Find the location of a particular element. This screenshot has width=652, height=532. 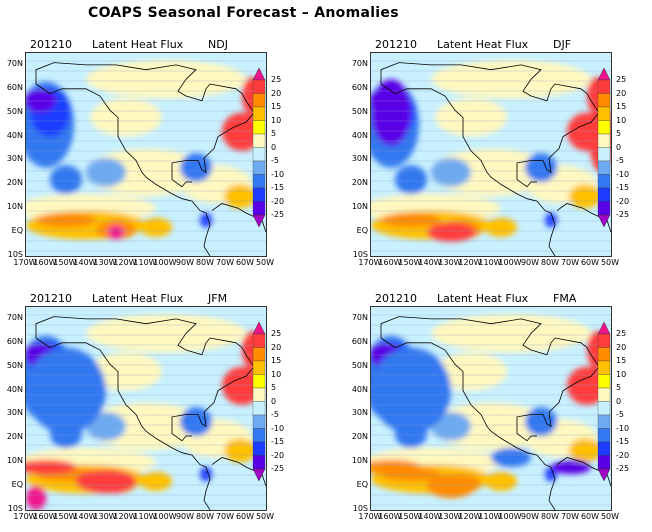

panel-season: NDJ is located at coordinates (218, 44).